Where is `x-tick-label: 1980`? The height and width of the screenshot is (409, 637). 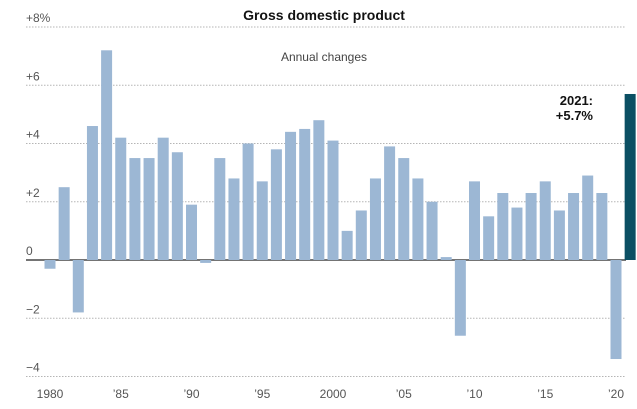 x-tick-label: 1980 is located at coordinates (50, 394).